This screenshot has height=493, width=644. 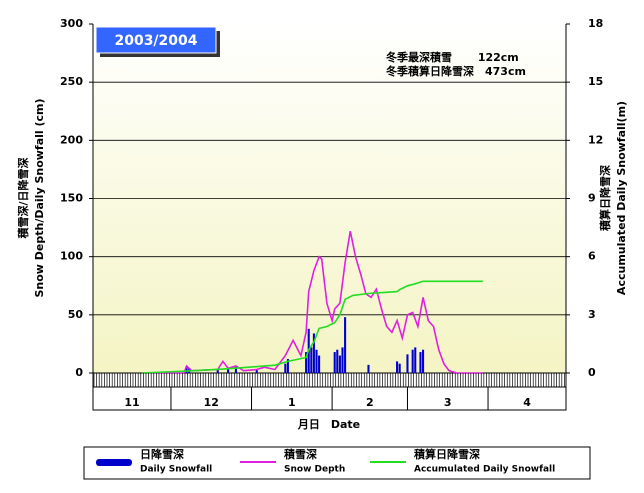 What do you see at coordinates (595, 139) in the screenshot?
I see `y2-tick-label: 12` at bounding box center [595, 139].